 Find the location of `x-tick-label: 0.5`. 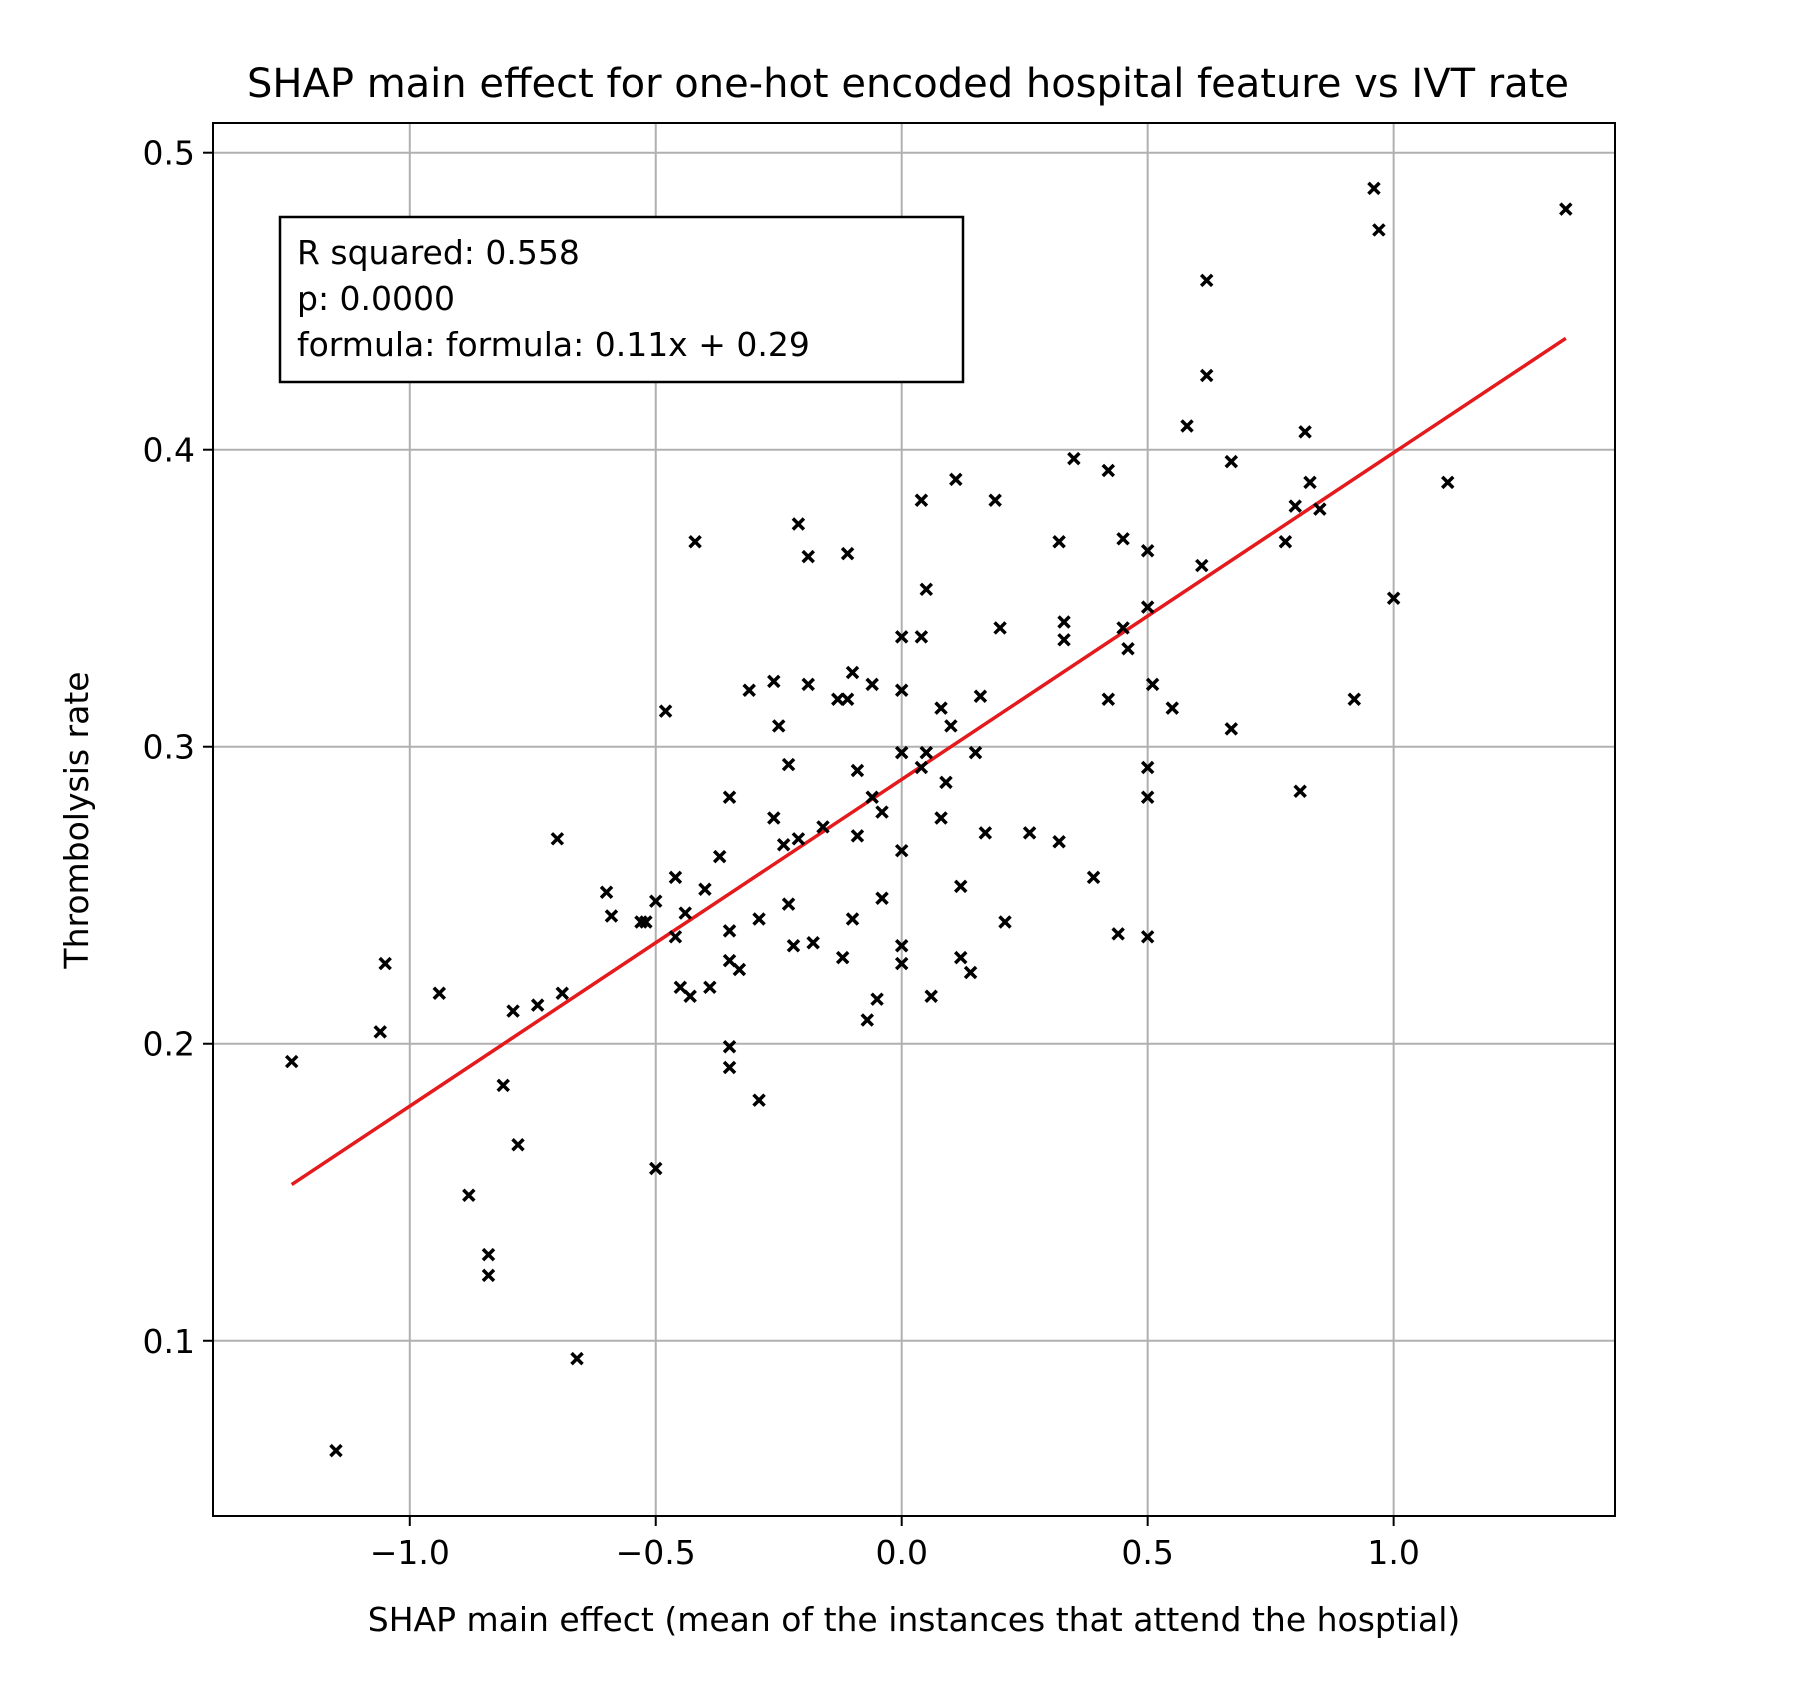

x-tick-label: 0.5 is located at coordinates (1147, 1552).